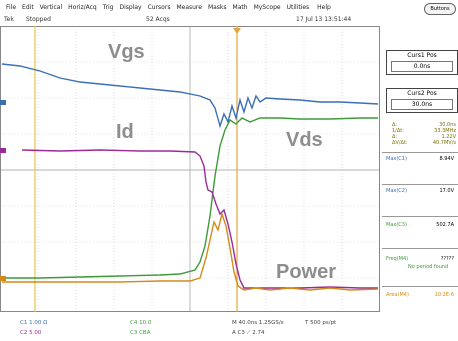 Image resolution: width=458 pixels, height=341 pixels. Describe the element at coordinates (126, 52) in the screenshot. I see `vgs-label: Vgs` at that location.